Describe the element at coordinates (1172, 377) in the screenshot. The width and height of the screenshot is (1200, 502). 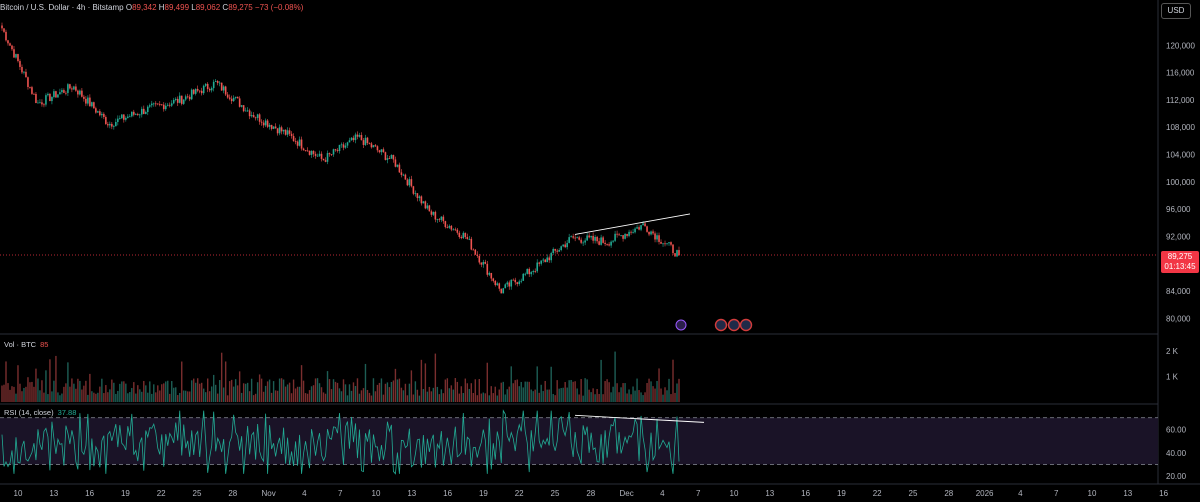
I see `volume-axis-tick: 1 K` at that location.